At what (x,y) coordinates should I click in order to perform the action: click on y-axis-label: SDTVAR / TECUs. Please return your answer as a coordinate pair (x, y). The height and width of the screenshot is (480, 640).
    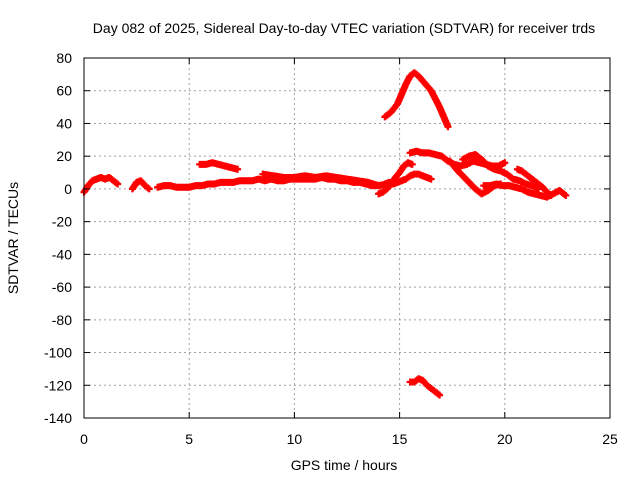
    Looking at the image, I should click on (13, 238).